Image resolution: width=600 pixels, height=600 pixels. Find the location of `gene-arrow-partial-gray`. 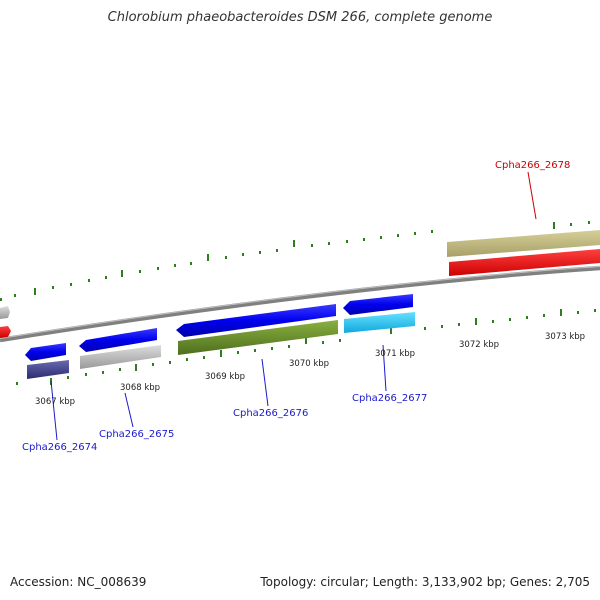

gene-arrow-partial-gray is located at coordinates (5, 312).